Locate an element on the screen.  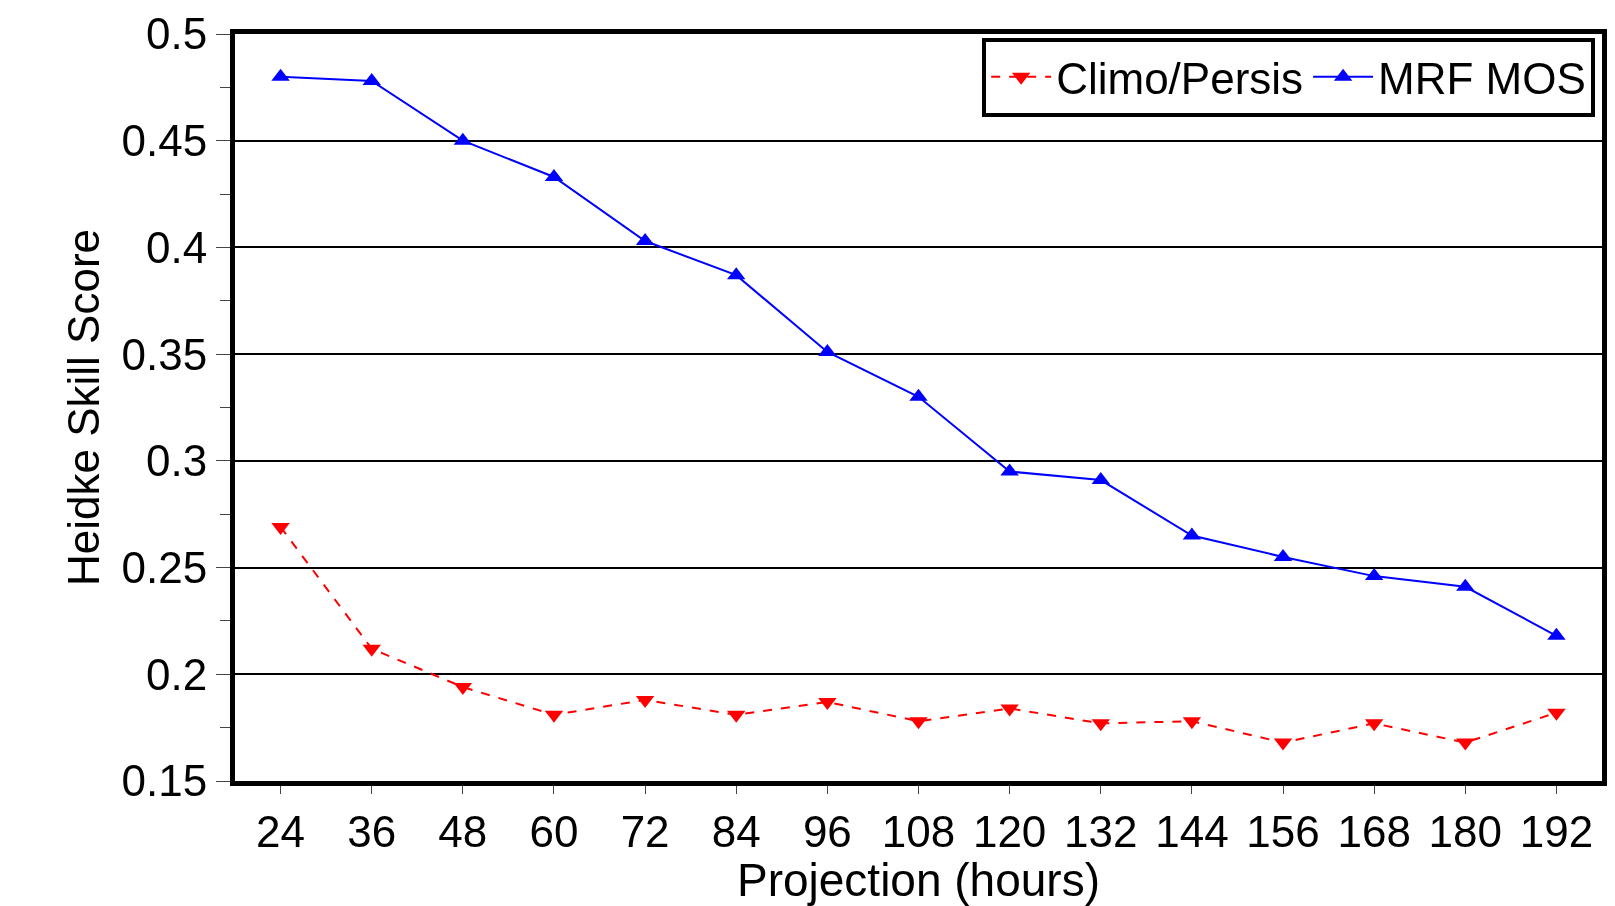
x-tick-label: 156 is located at coordinates (1283, 831).